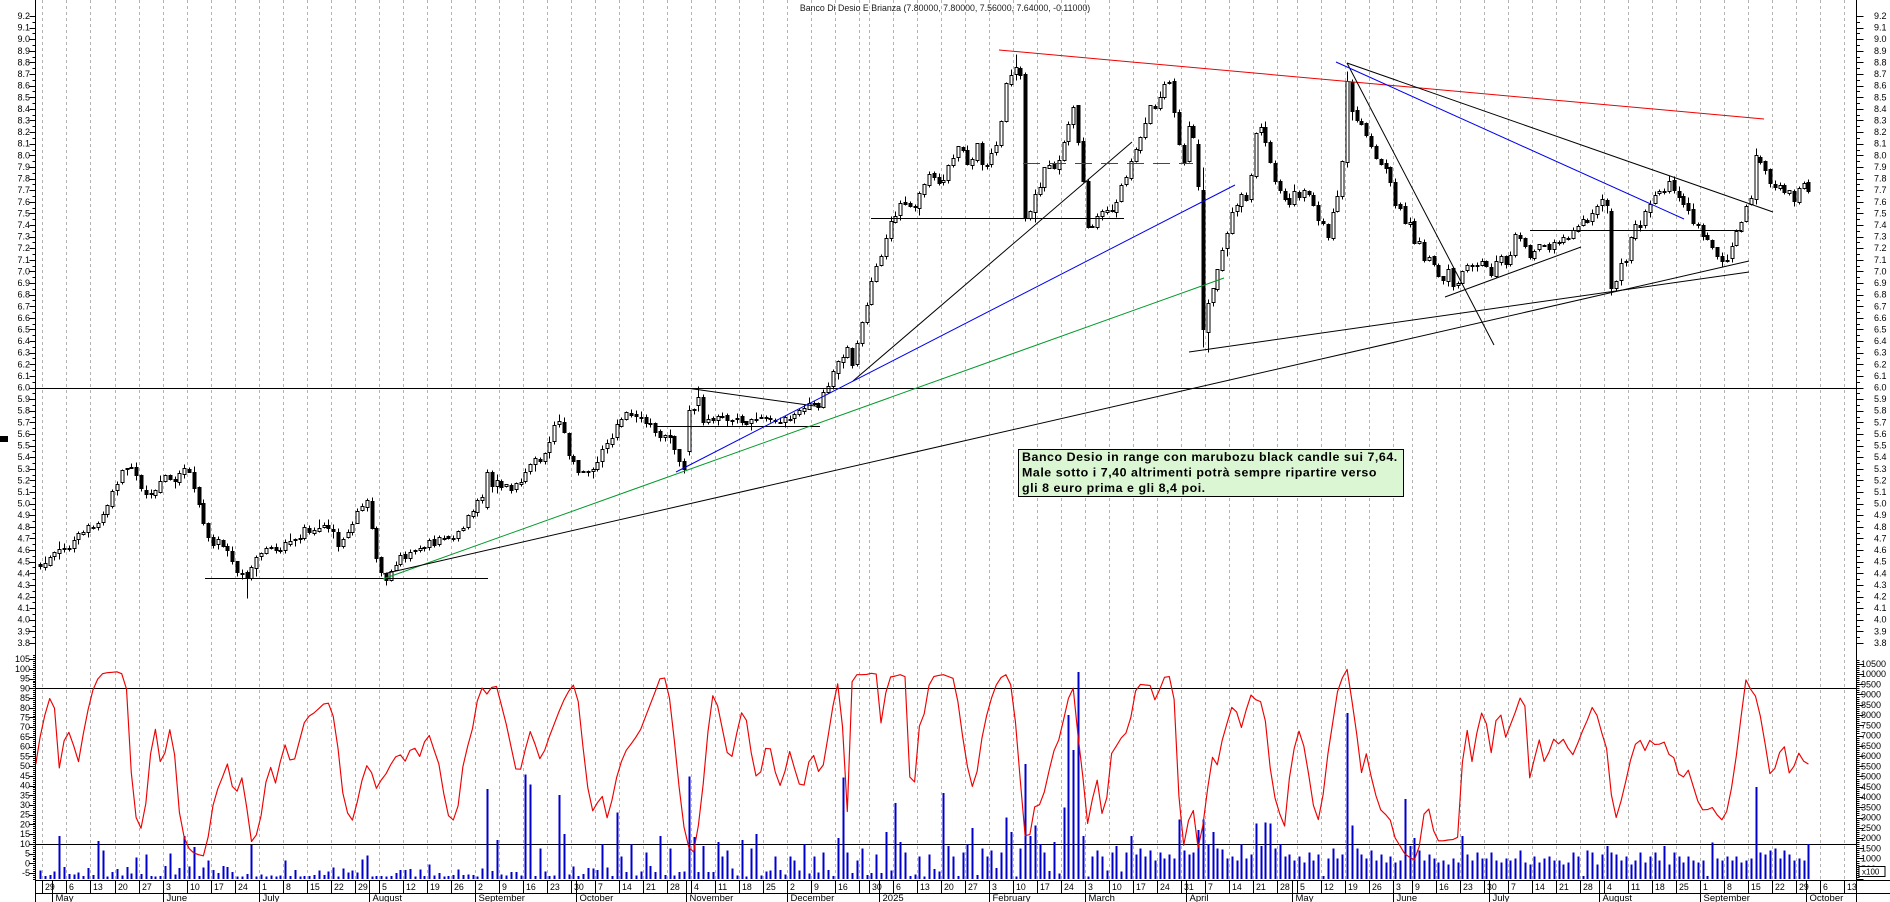 This screenshot has height=902, width=1890. What do you see at coordinates (147, 887) in the screenshot?
I see `svg-text: 27` at bounding box center [147, 887].